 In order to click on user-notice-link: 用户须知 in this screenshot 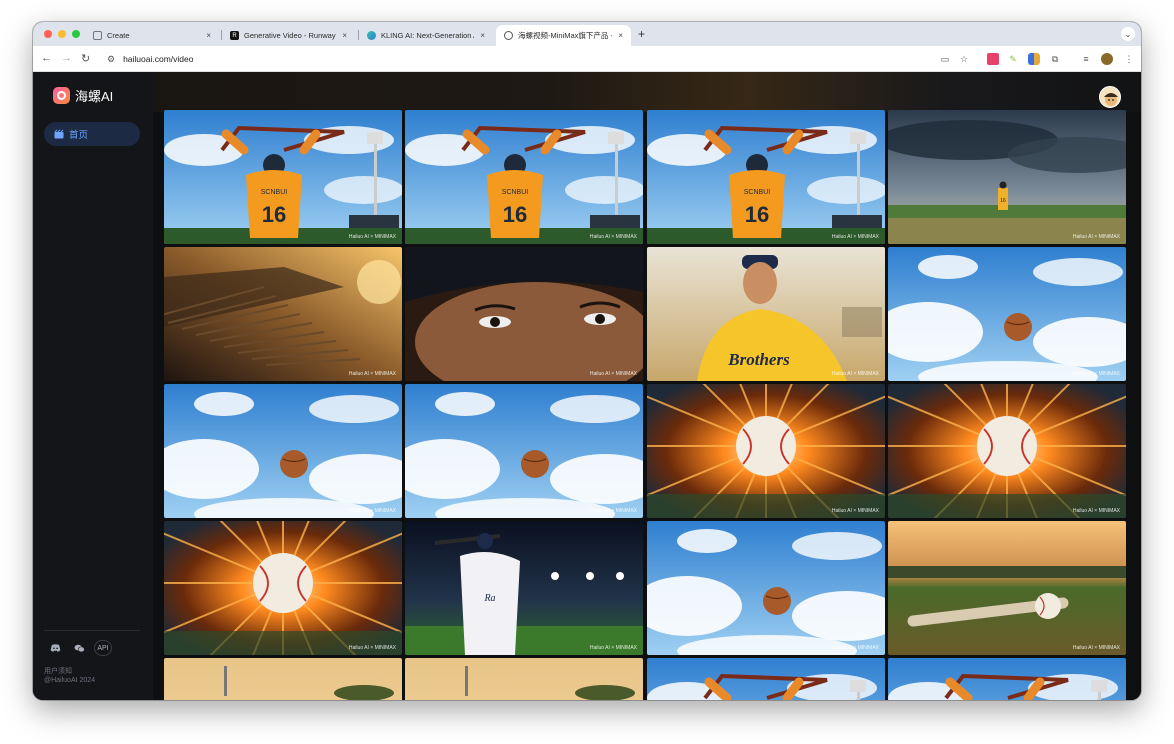, I will do `click(58, 671)`.